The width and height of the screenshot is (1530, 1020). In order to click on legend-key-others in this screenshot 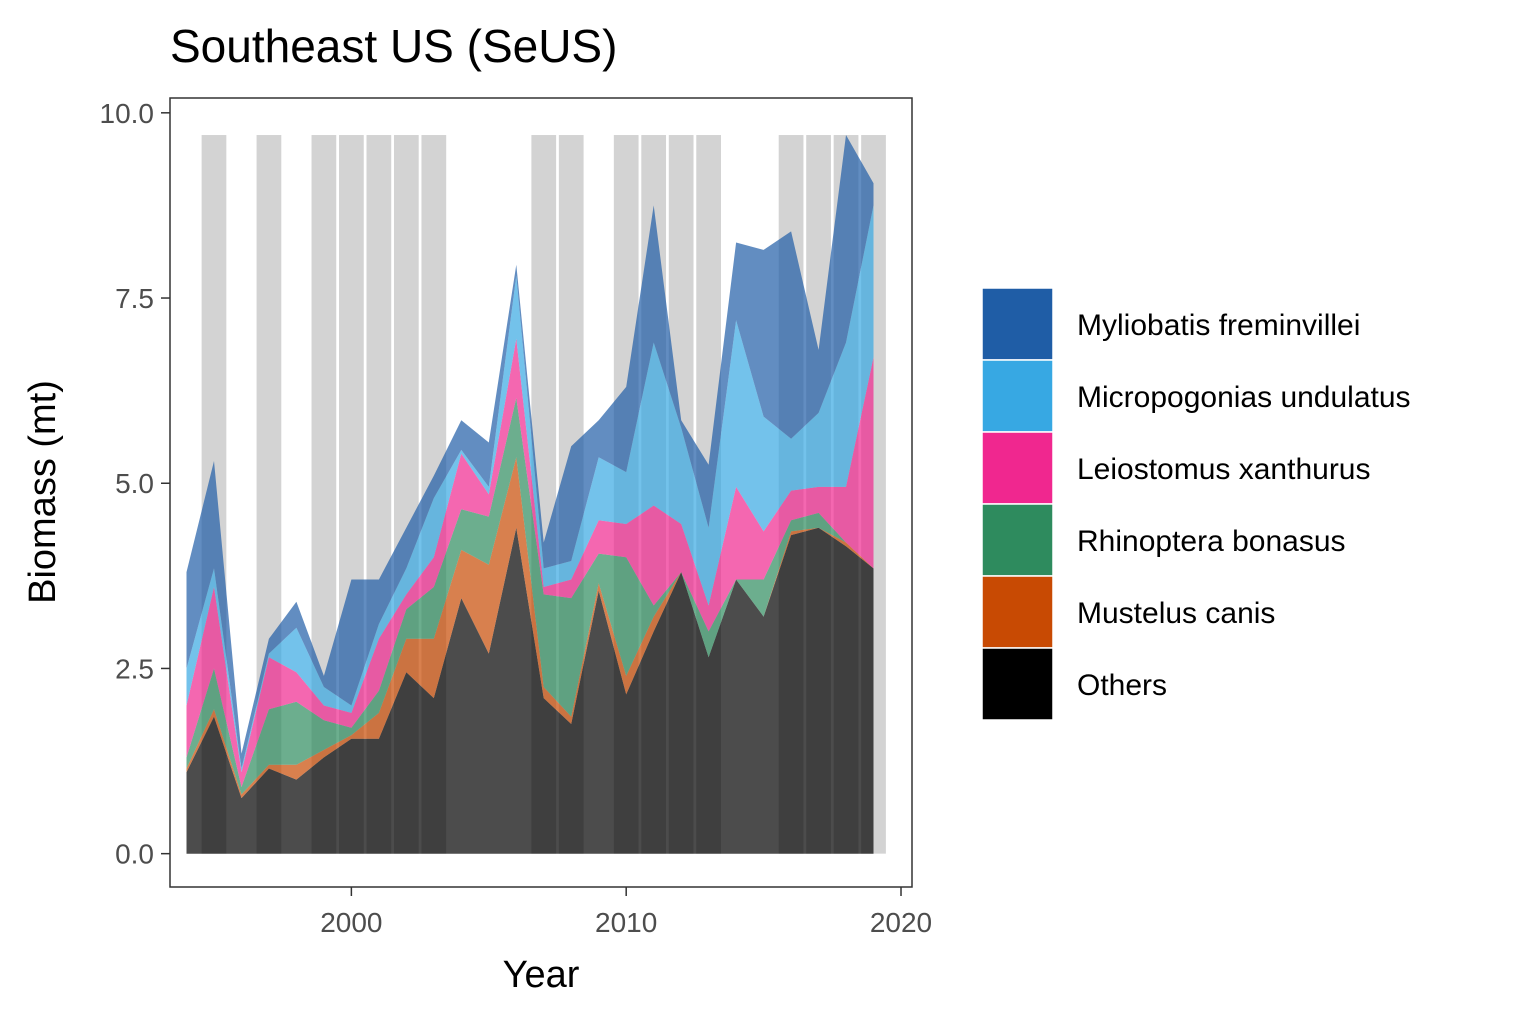, I will do `click(1017, 684)`.